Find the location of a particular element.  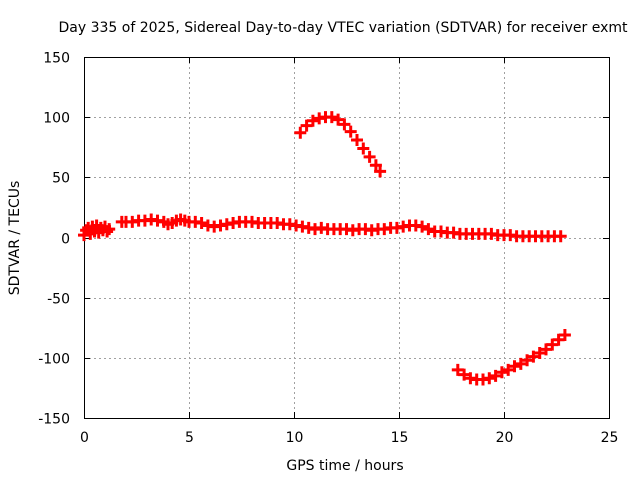

y-tick-label: -150 is located at coordinates (54, 420).